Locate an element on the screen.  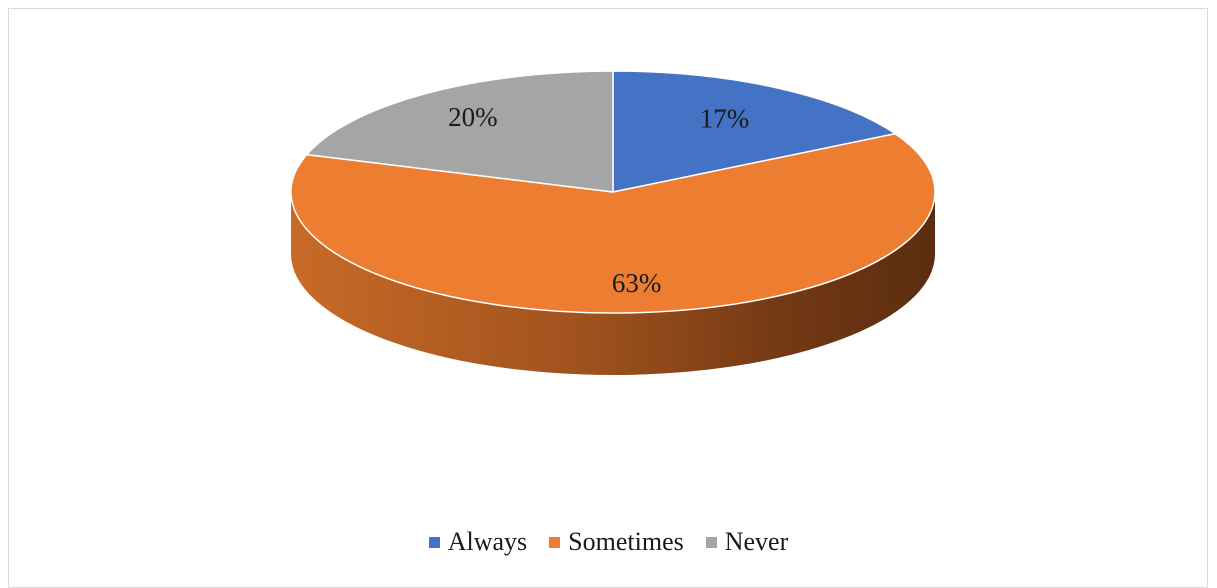
legend-item-never: Never is located at coordinates (747, 542).